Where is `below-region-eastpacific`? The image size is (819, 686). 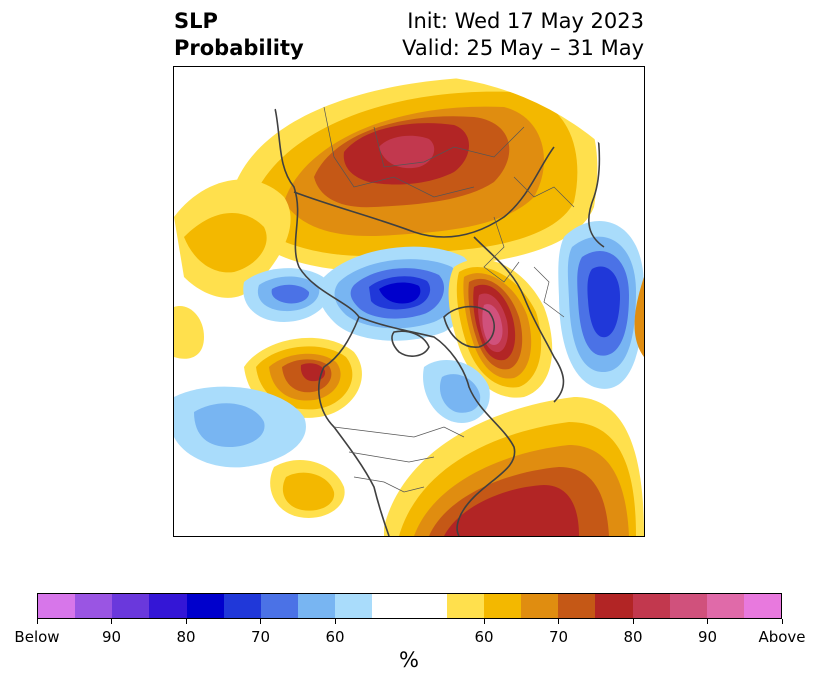
below-region-eastpacific is located at coordinates (240, 427).